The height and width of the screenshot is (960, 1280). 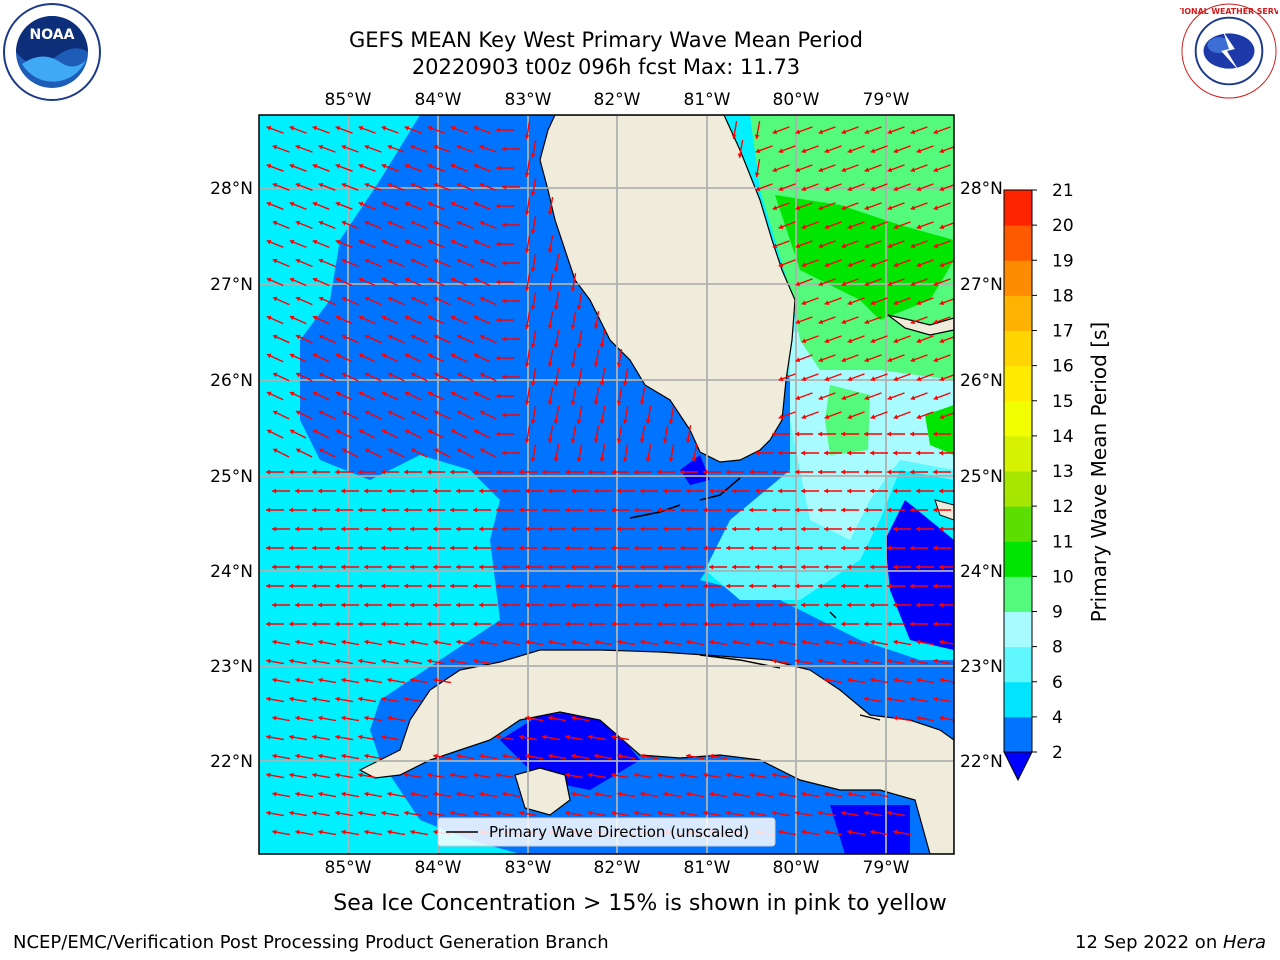 What do you see at coordinates (1063, 191) in the screenshot?
I see `colorbar-tick-label: 21` at bounding box center [1063, 191].